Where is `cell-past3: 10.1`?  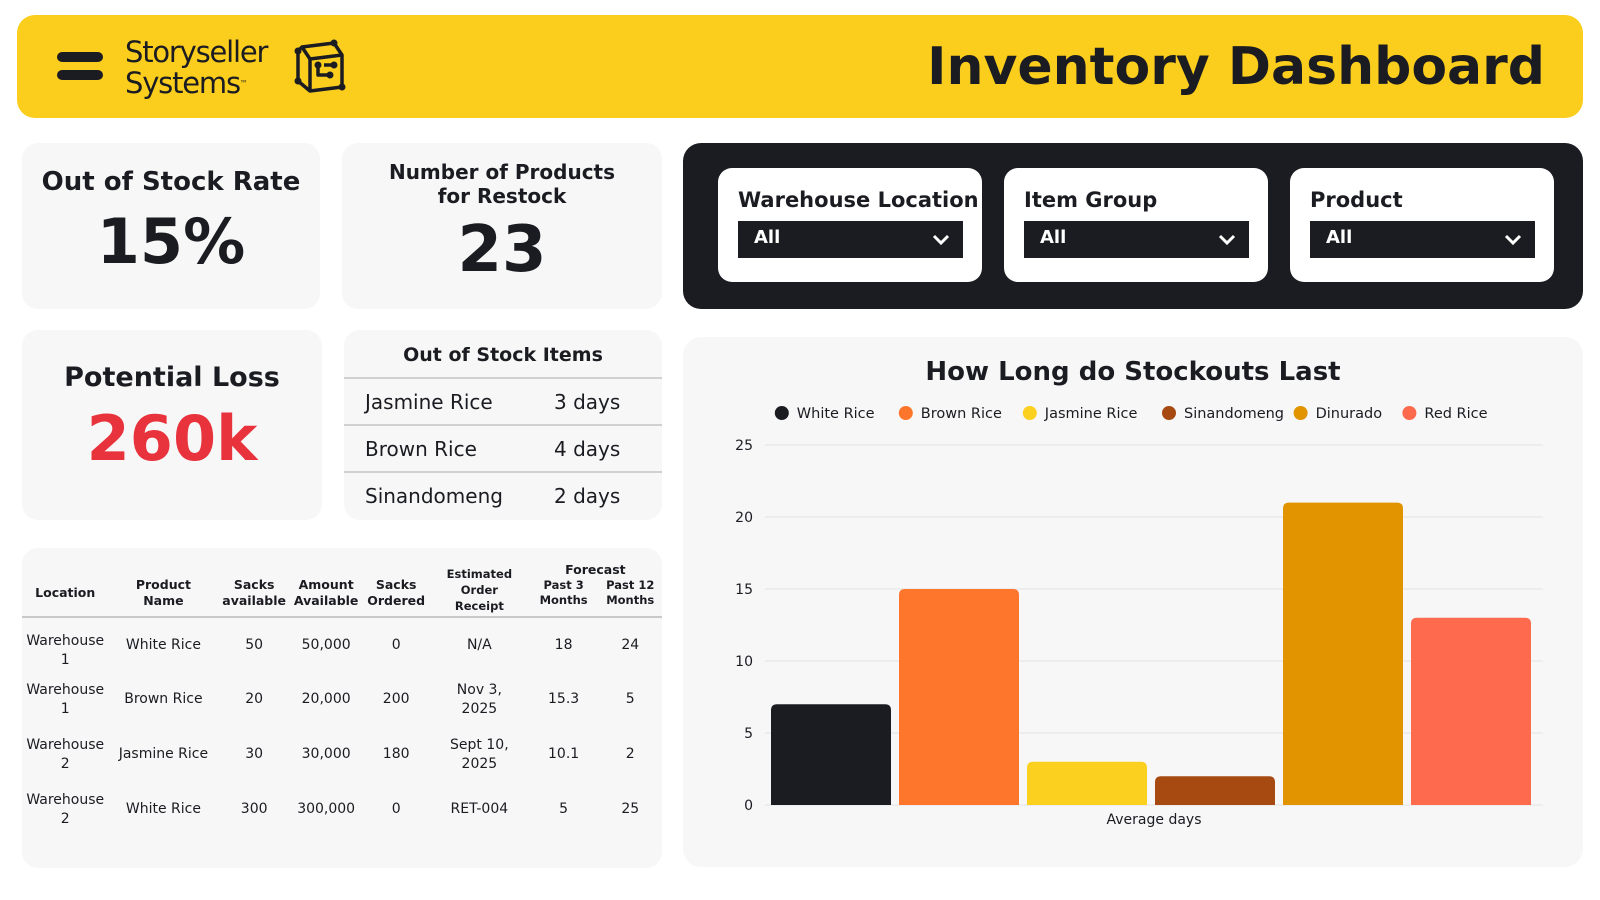 cell-past3: 10.1 is located at coordinates (564, 754).